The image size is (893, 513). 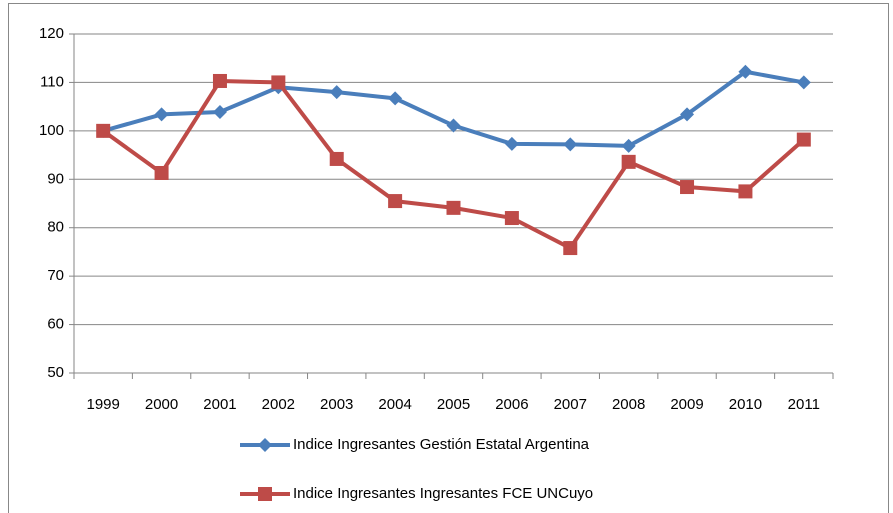 What do you see at coordinates (51, 33) in the screenshot?
I see `y-tick-label: 120` at bounding box center [51, 33].